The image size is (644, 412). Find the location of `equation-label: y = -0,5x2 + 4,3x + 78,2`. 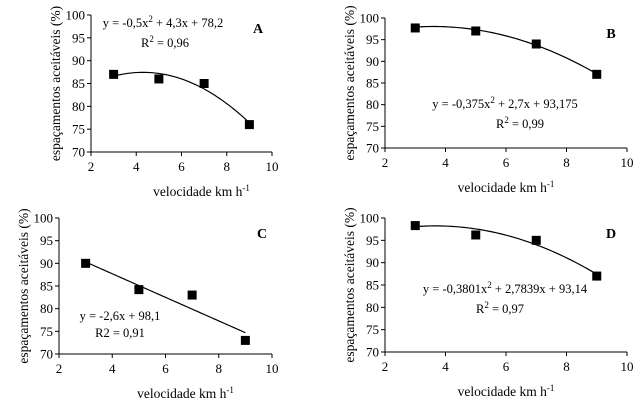

equation-label: y = -0,5x2 + 4,3x + 78,2 is located at coordinates (163, 22).